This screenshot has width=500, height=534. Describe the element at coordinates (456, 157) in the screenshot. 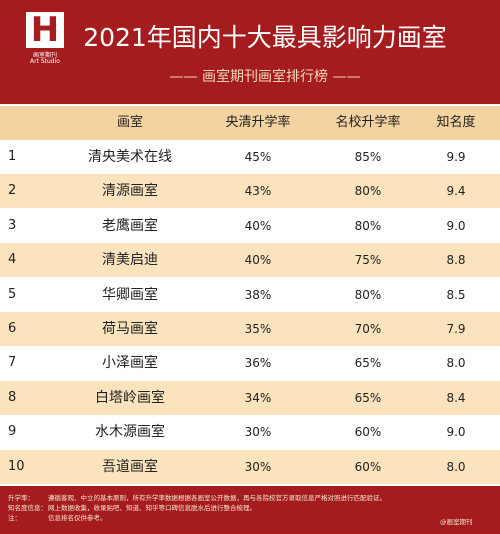

I see `table-cell: 9.9` at that location.